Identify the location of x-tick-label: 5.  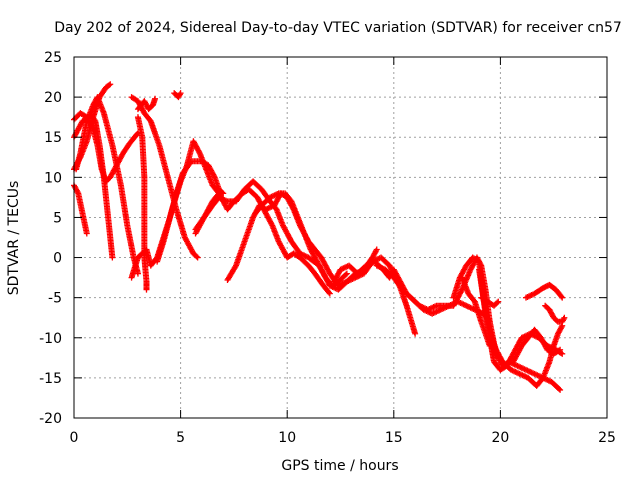
(180, 438).